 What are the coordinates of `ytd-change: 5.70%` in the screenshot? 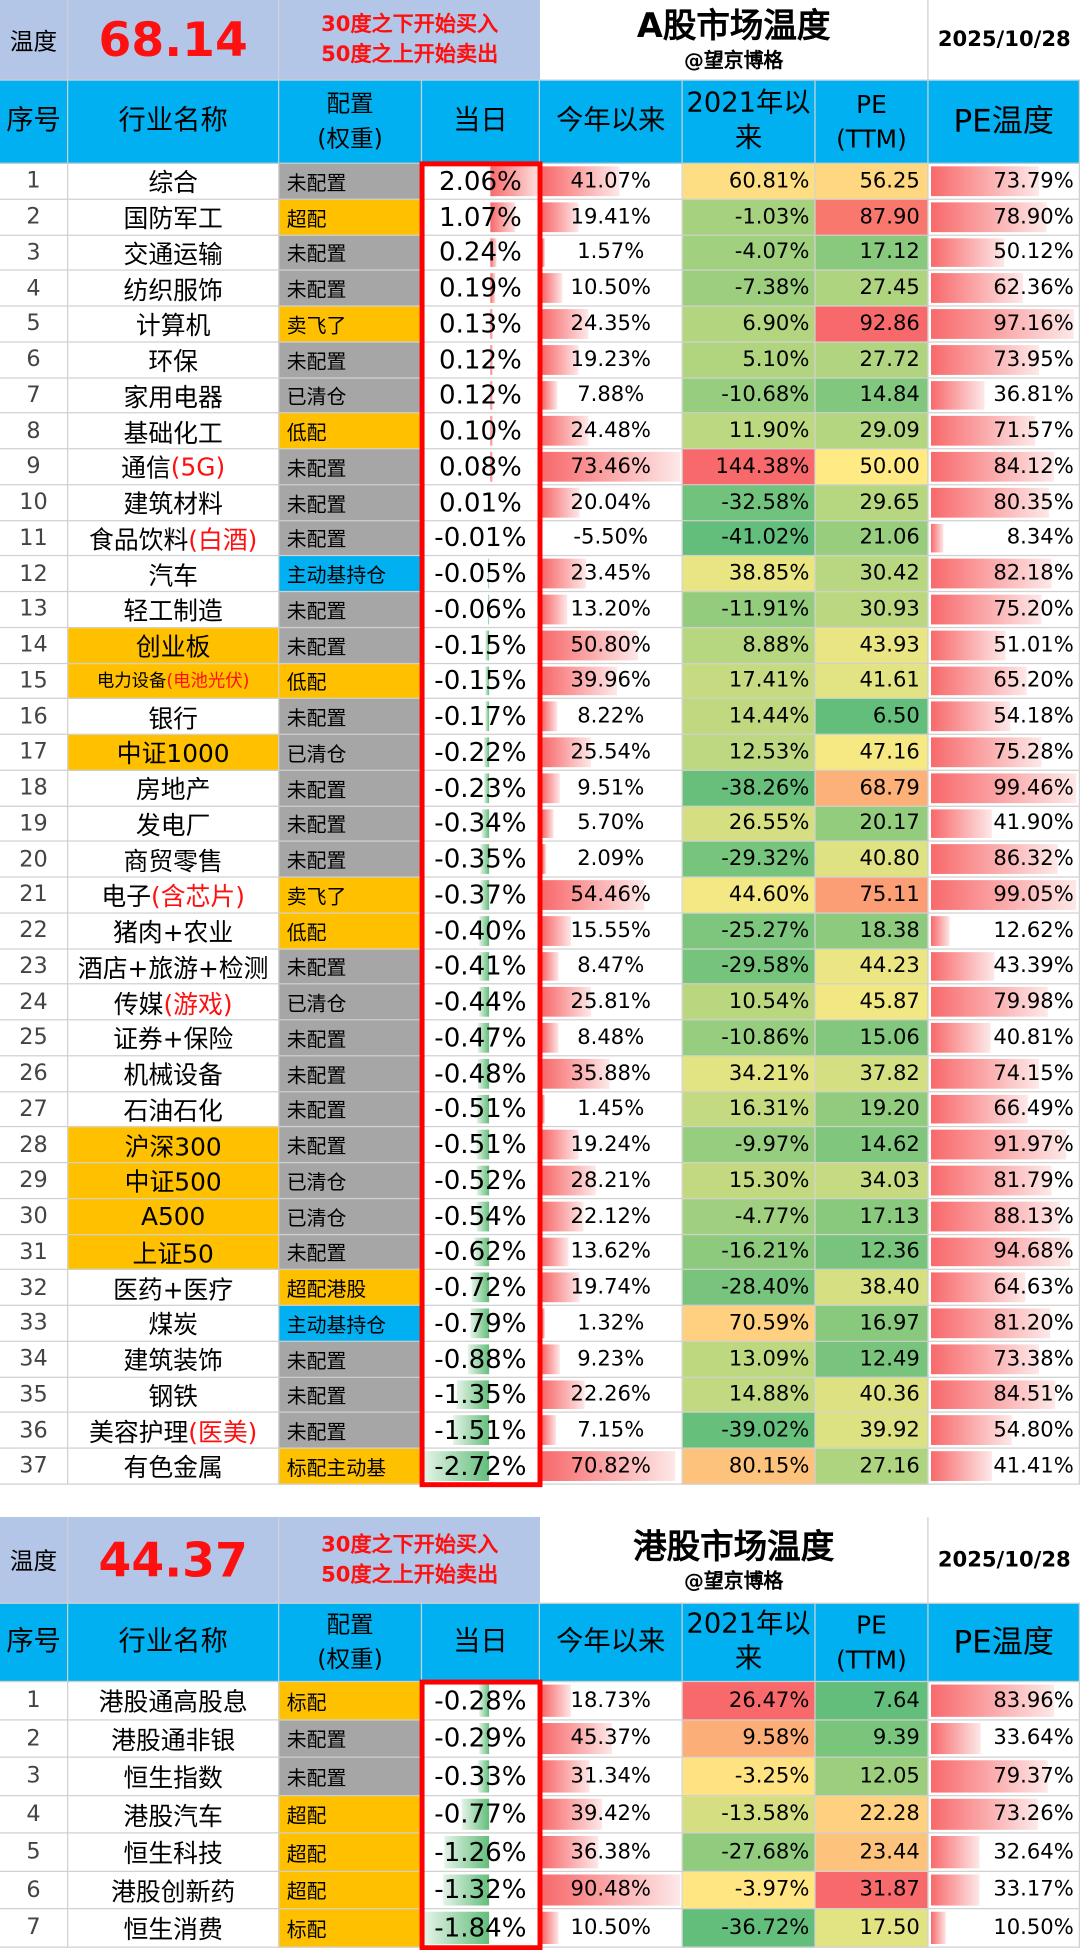 It's located at (611, 824).